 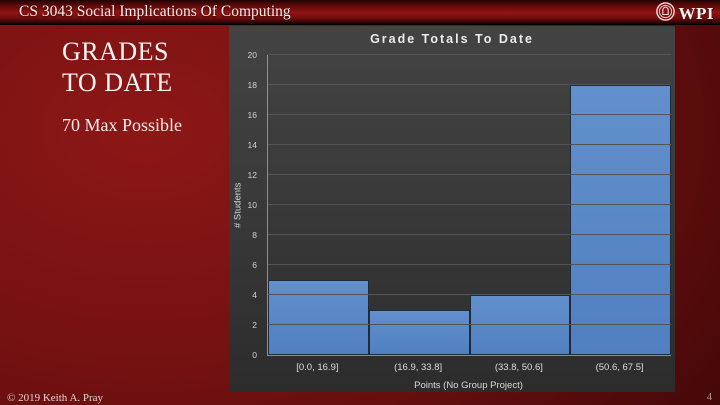 I want to click on x-tick-label: (50.6, 67.5], so click(x=619, y=367).